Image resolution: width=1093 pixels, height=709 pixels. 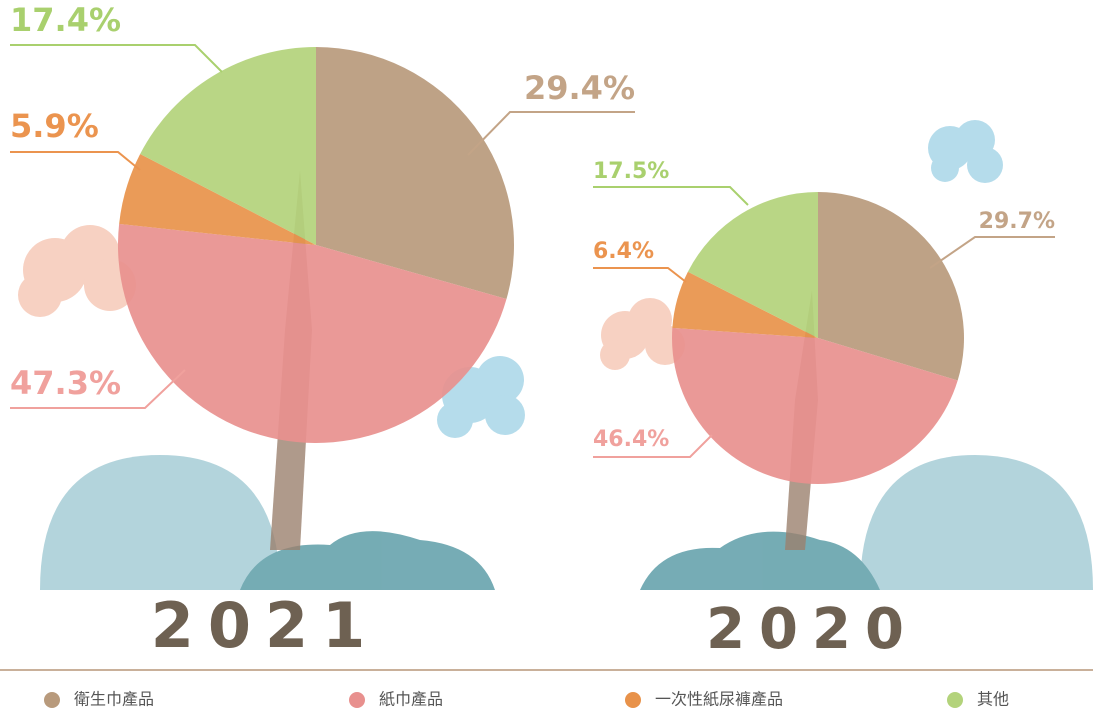 What do you see at coordinates (993, 699) in the screenshot?
I see `legend-label: 其他` at bounding box center [993, 699].